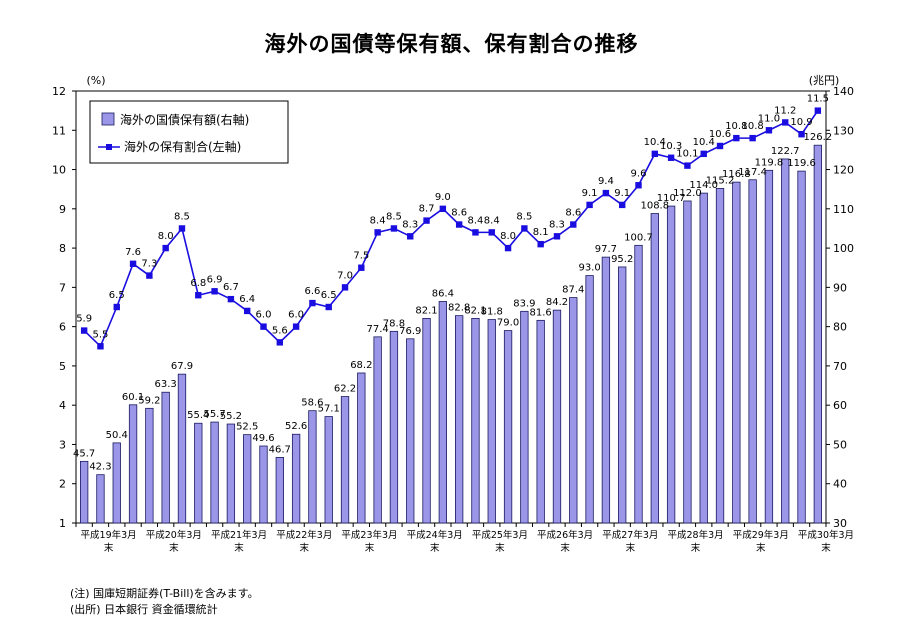 The height and width of the screenshot is (638, 903). What do you see at coordinates (840, 523) in the screenshot?
I see `right-axis-tick-label: 30` at bounding box center [840, 523].